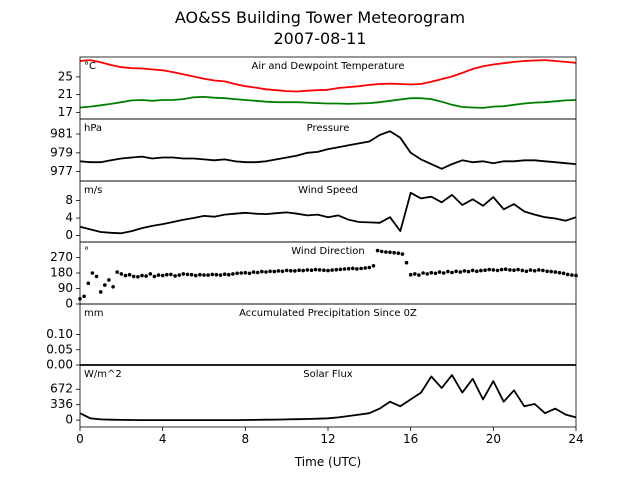 Image resolution: width=640 pixels, height=480 pixels. Describe the element at coordinates (61, 134) in the screenshot. I see `y-tick-label: 981` at that location.